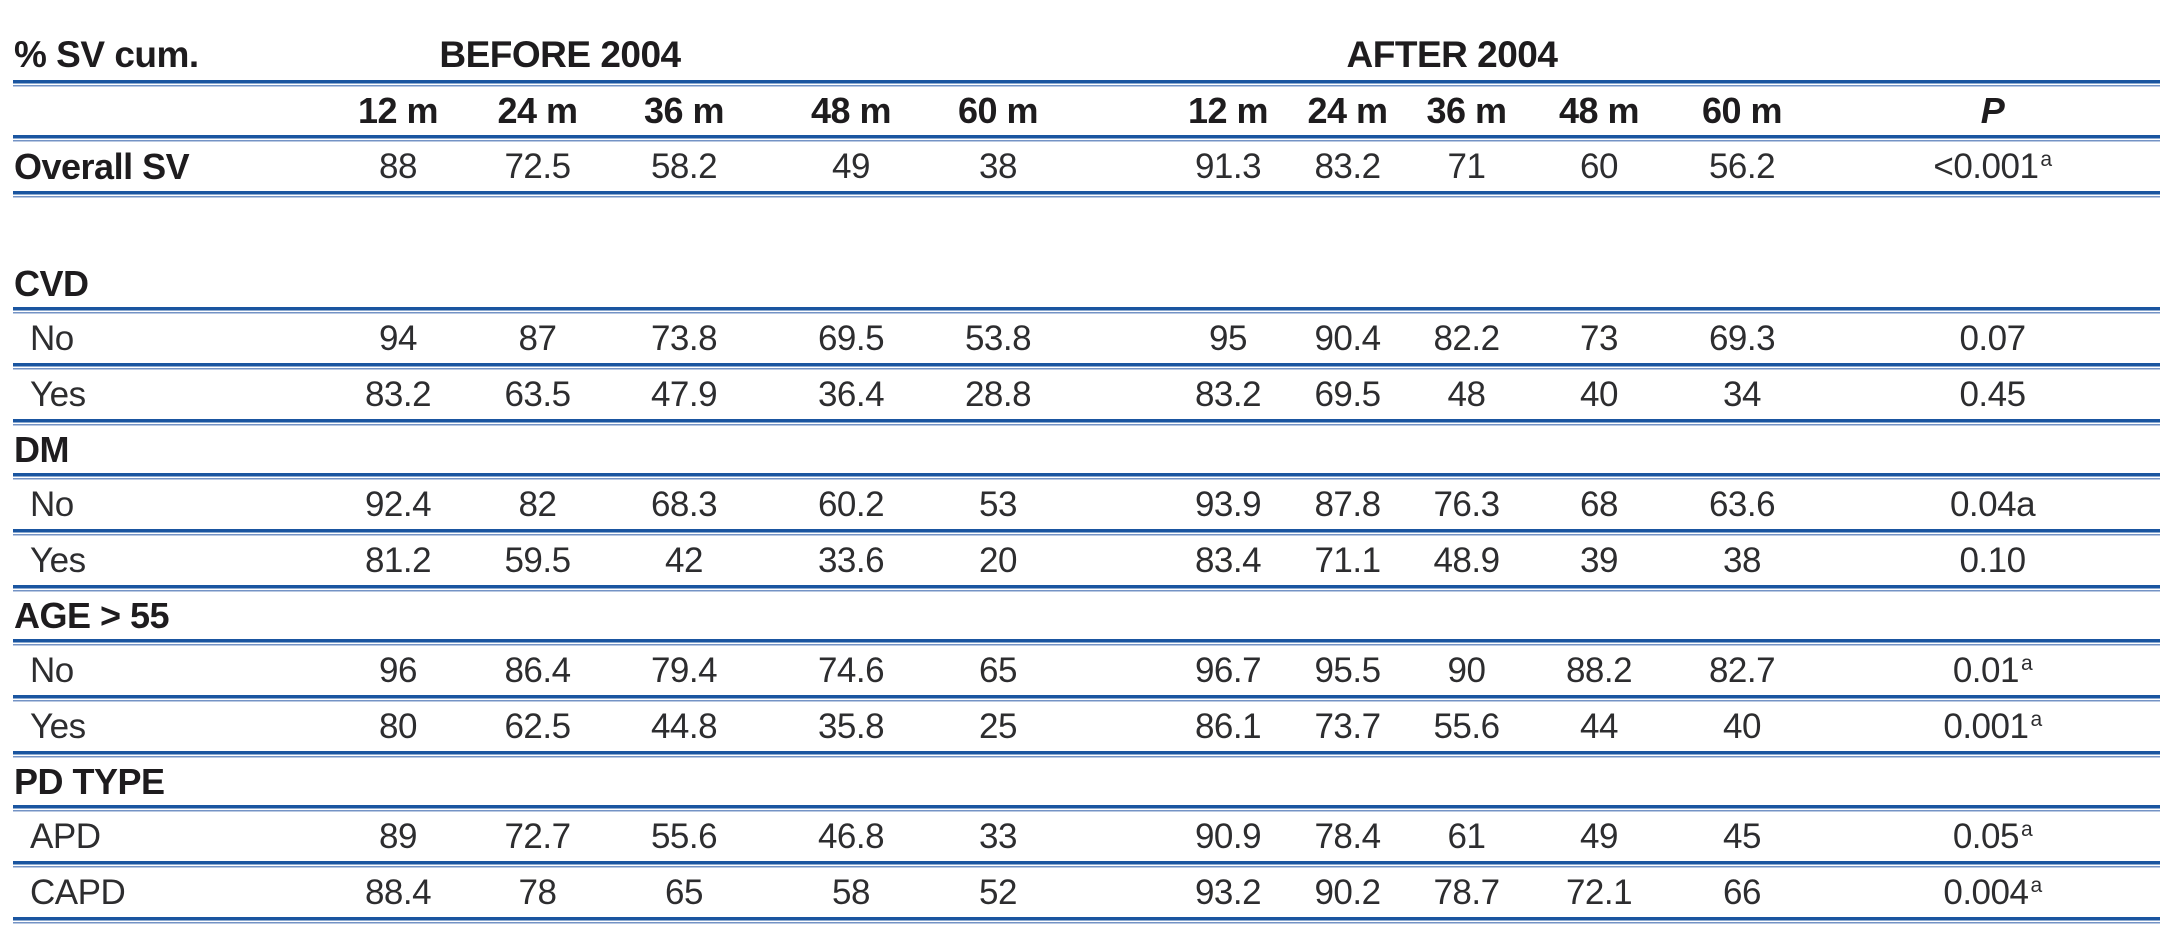 The image size is (2173, 951). I want to click on section-label: AGE > 55, so click(92, 615).